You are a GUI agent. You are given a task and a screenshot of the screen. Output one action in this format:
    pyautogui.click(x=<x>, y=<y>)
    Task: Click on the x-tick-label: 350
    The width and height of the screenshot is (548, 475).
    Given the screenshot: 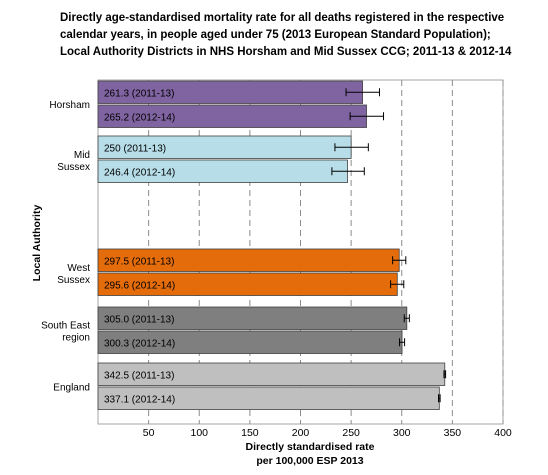 What is the action you would take?
    pyautogui.click(x=453, y=433)
    